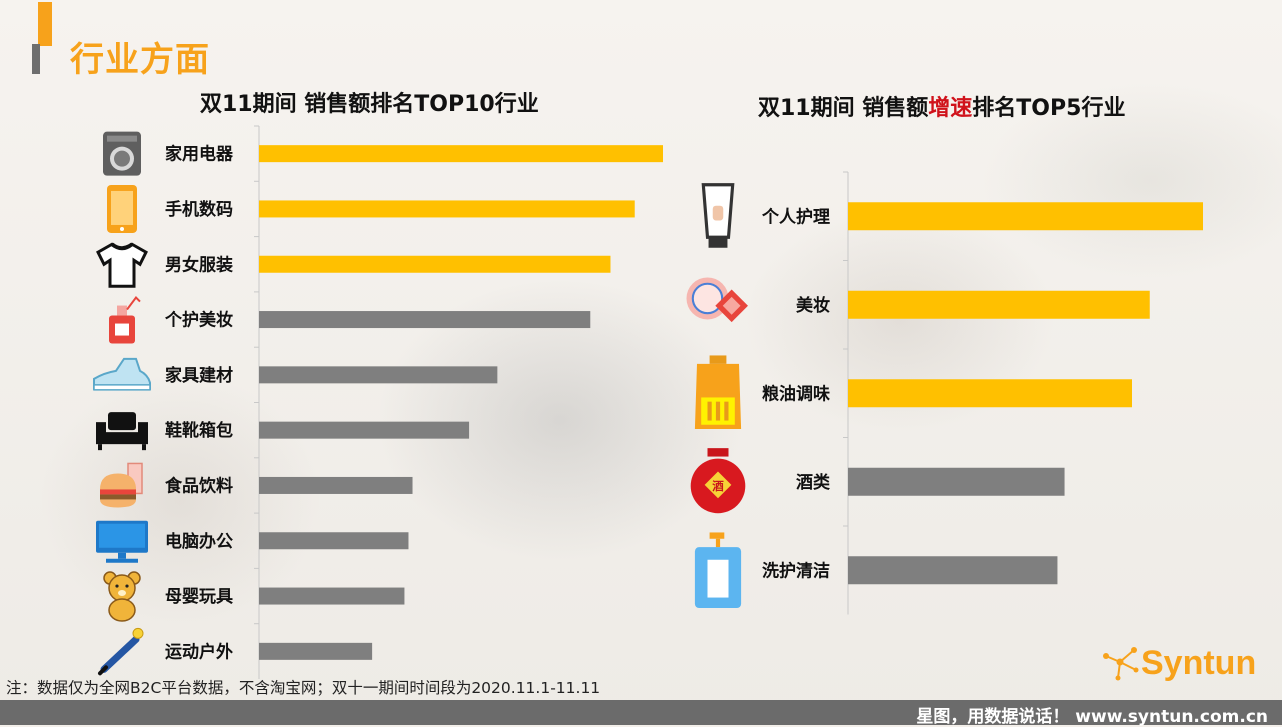 The height and width of the screenshot is (727, 1282). What do you see at coordinates (718, 486) in the screenshot?
I see `svg-text: 酒` at bounding box center [718, 486].